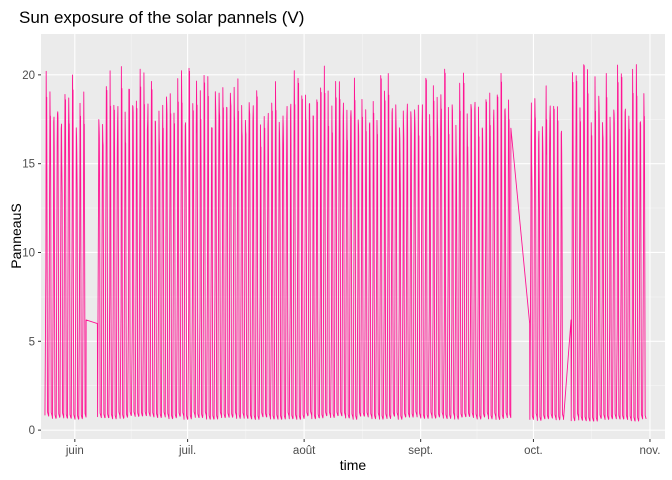 This screenshot has height=480, width=672. I want to click on y-axis-title: PanneauS, so click(16, 235).